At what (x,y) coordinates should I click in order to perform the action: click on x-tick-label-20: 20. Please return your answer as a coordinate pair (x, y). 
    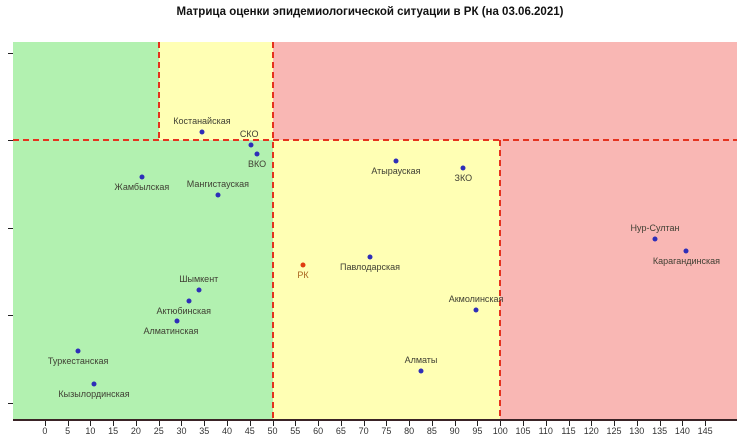
    Looking at the image, I should click on (135, 431).